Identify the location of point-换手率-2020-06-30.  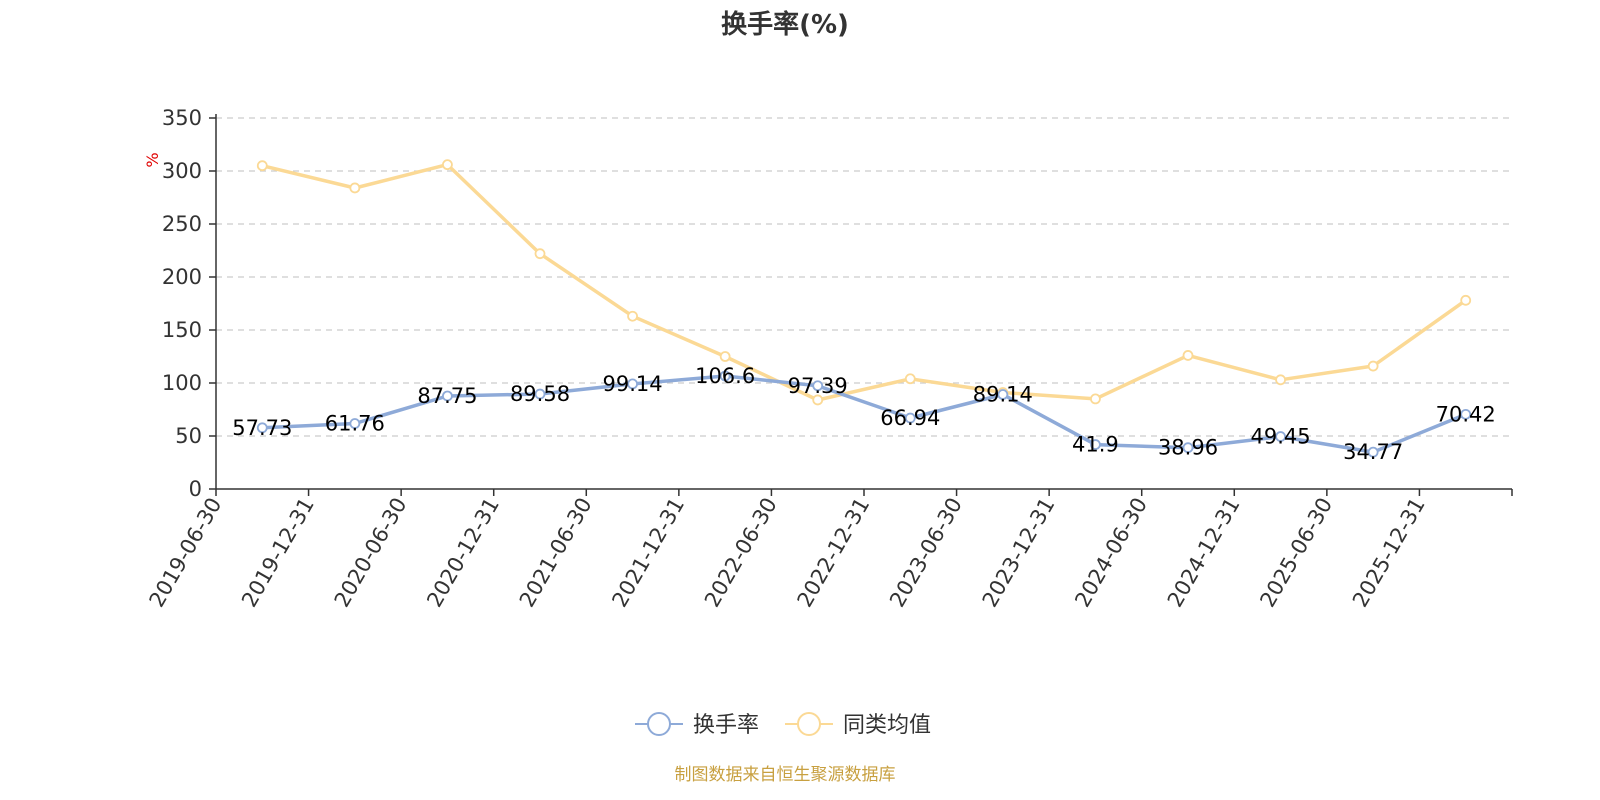
(447, 396).